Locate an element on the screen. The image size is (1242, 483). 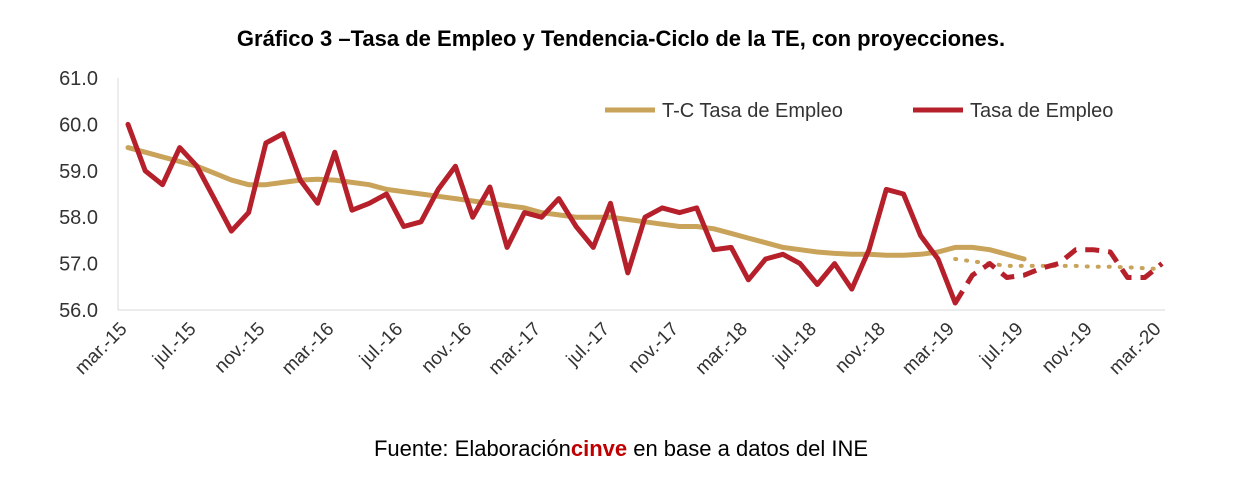
x-tick-label: nov.-18 is located at coordinates (860, 348).